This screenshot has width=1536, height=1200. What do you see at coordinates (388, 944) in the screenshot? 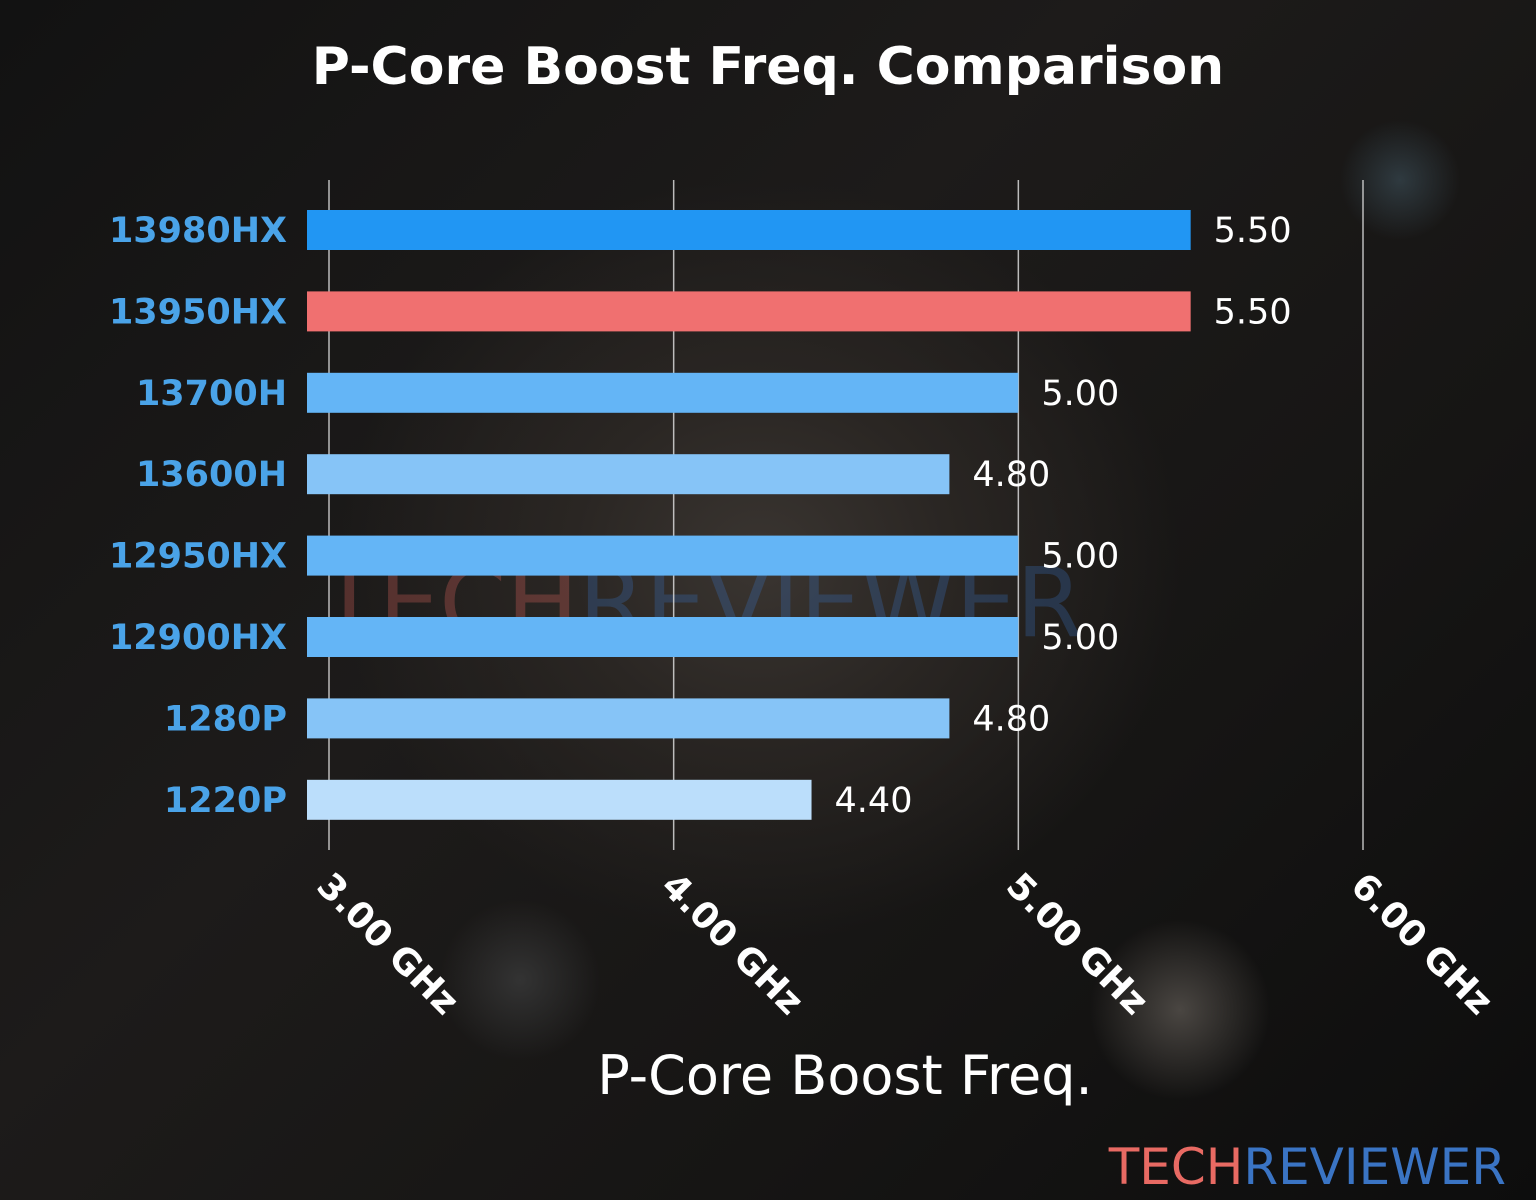
I see `x-tick-label: 3.00 GHz` at bounding box center [388, 944].